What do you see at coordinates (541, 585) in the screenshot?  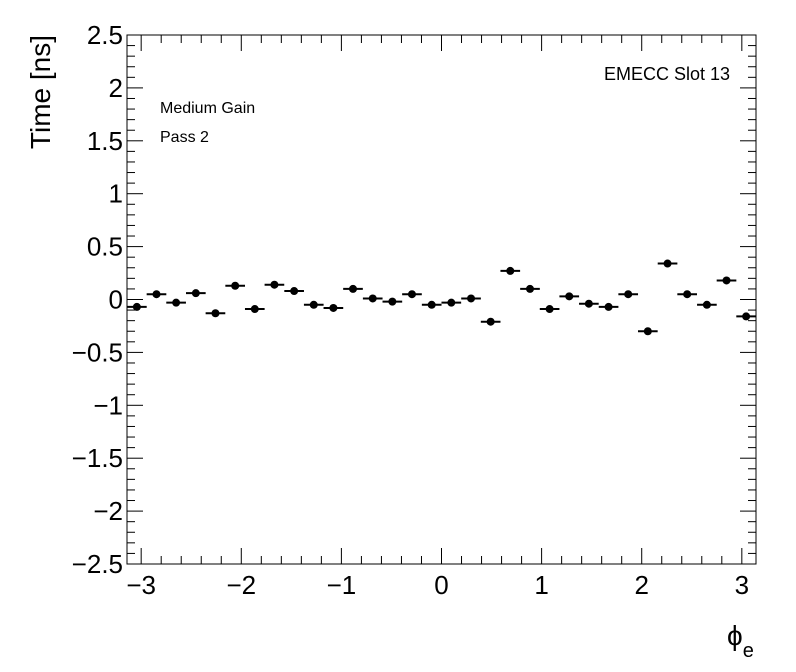 I see `x-tick-label: 1` at bounding box center [541, 585].